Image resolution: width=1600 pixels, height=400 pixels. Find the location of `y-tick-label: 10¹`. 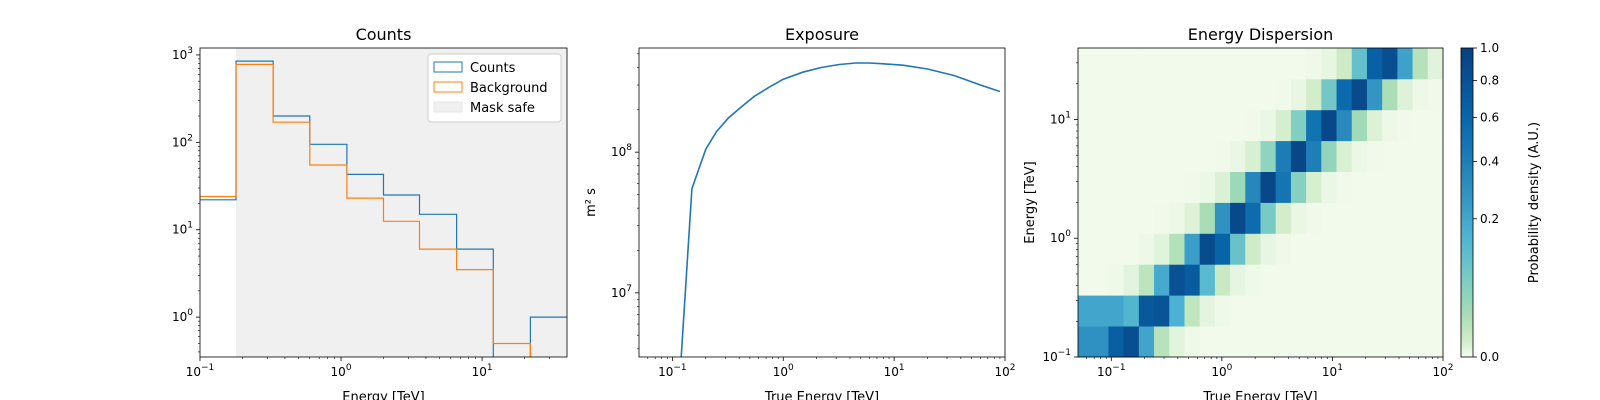

y-tick-label: 10¹ is located at coordinates (182, 229).